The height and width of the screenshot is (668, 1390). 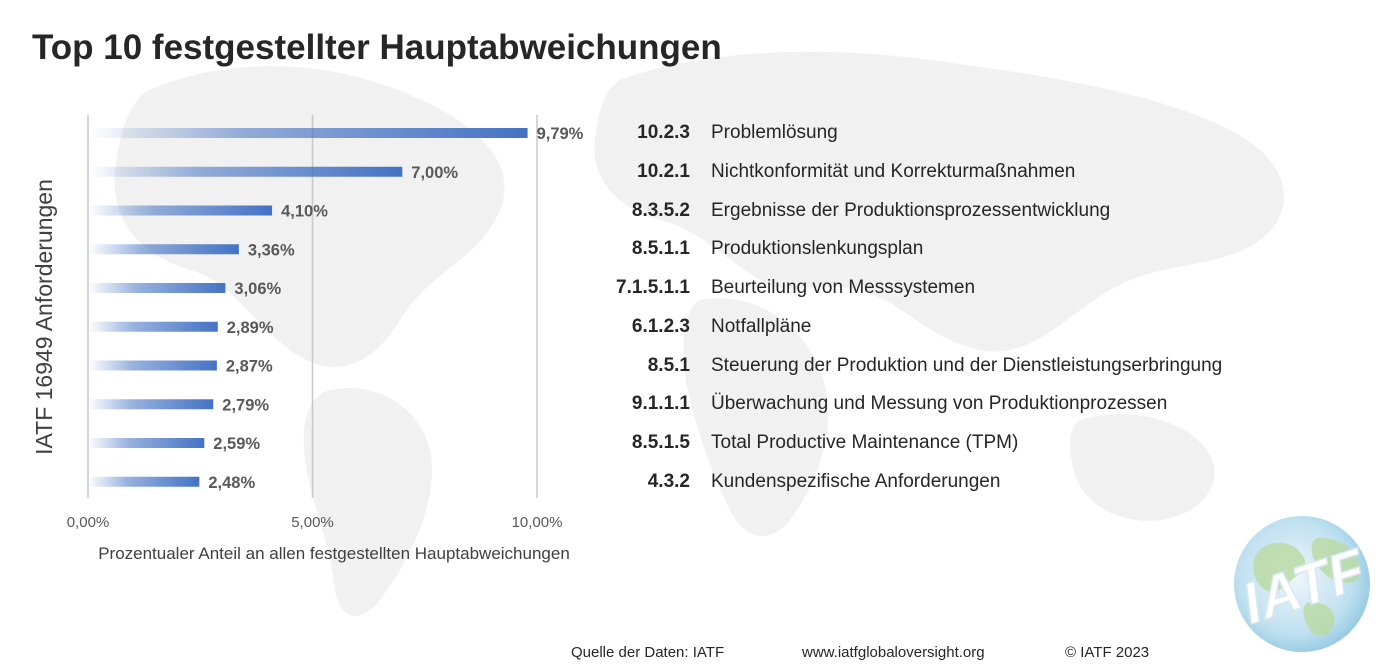 I want to click on requirement-row: 4.3.2 Kundenspezifische Anforderungen, so click(x=920, y=482).